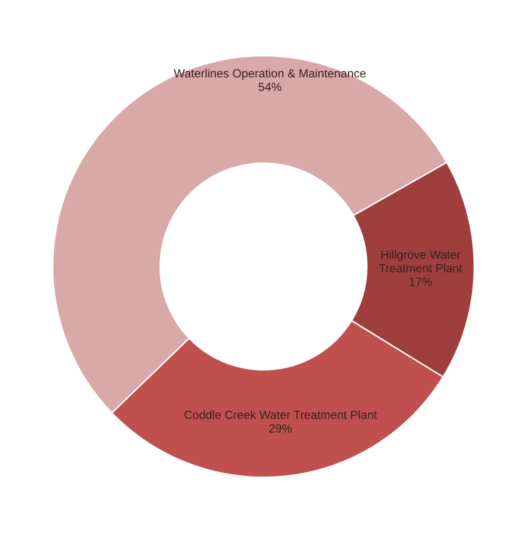 The image size is (527, 533). Describe the element at coordinates (280, 428) in the screenshot. I see `data-label: 29%` at that location.